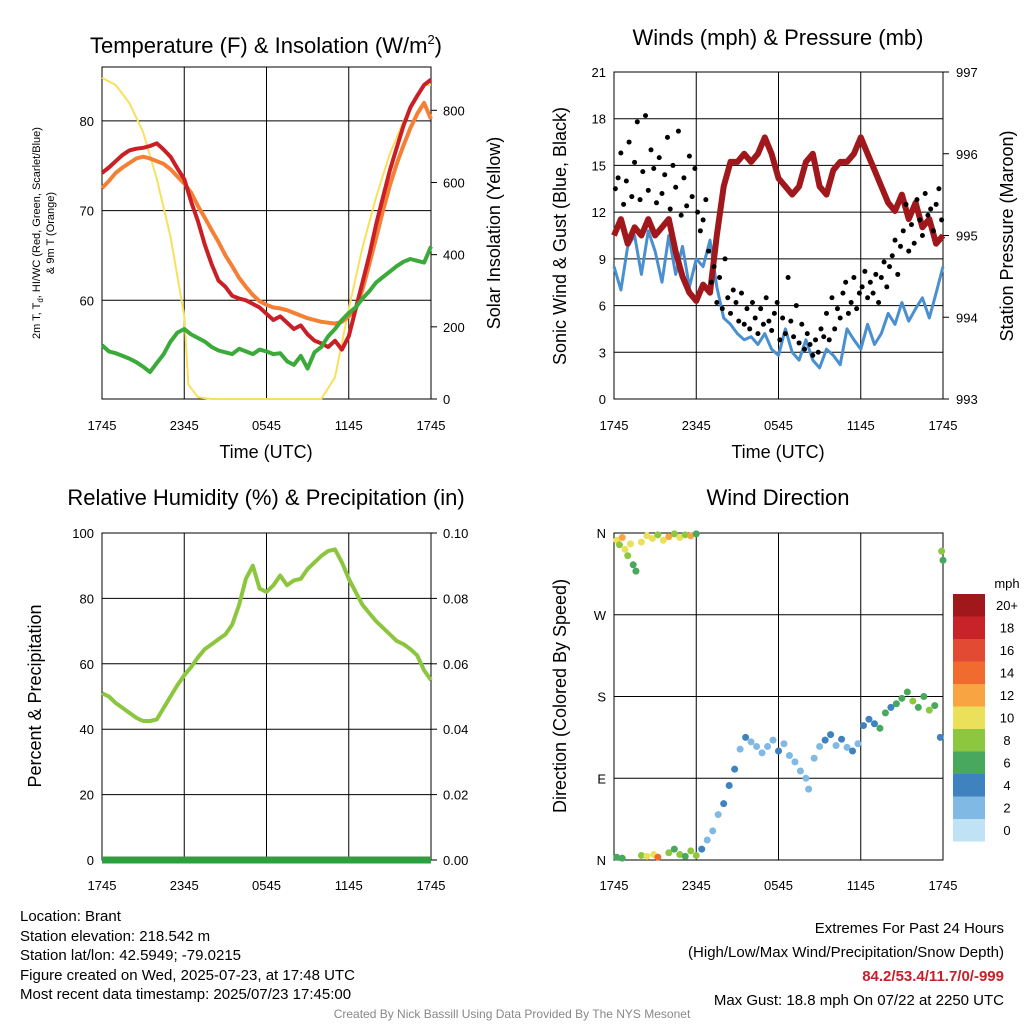 This screenshot has height=1024, width=1024. I want to click on p1-xtick: 1745, so click(102, 425).